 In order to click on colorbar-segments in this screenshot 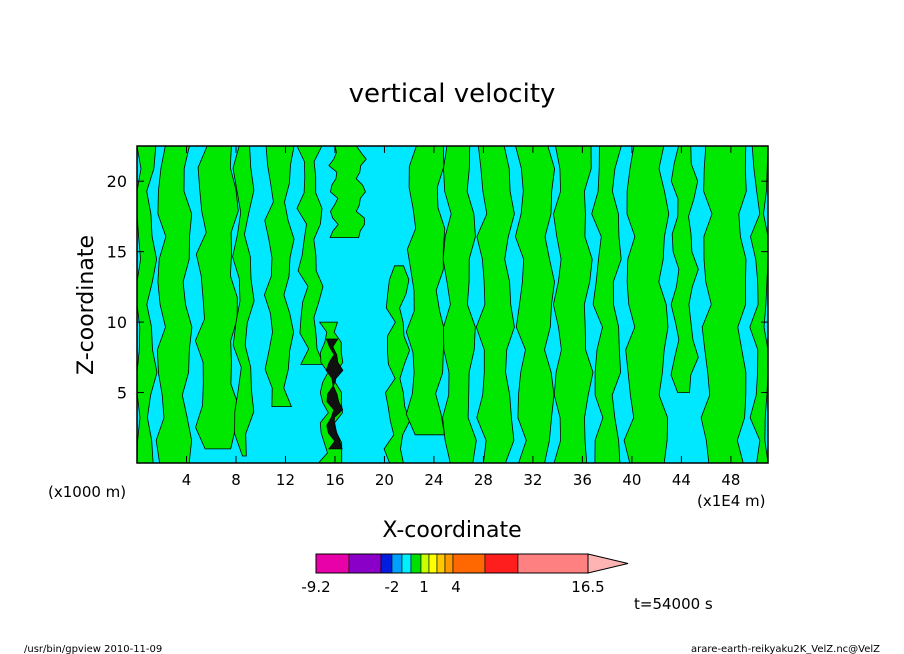, I will do `click(452, 563)`.